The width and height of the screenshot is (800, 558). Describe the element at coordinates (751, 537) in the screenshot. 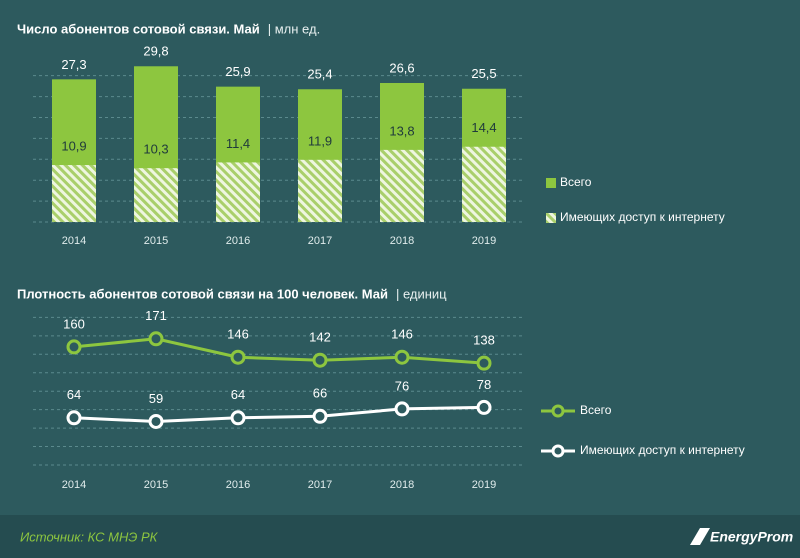

I see `logo-text: EnergyProm` at that location.